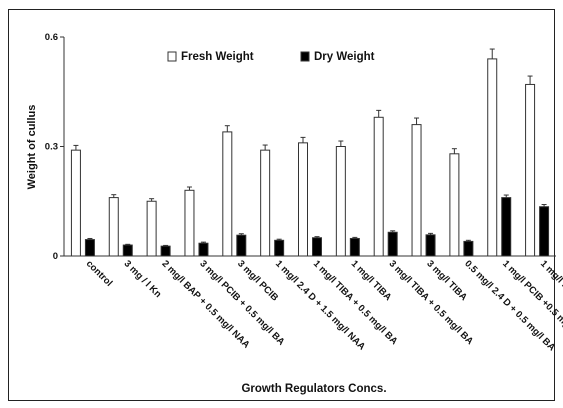 The width and height of the screenshot is (563, 408). What do you see at coordinates (51, 37) in the screenshot?
I see `y-tick-label: 0.6` at bounding box center [51, 37].